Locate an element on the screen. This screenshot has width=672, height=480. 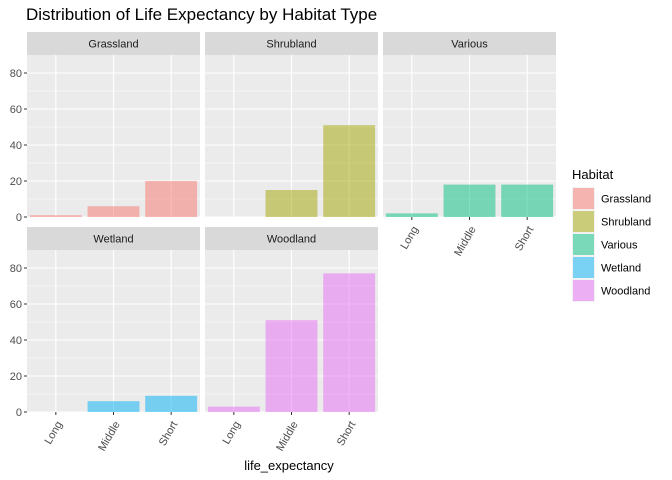
bar-woodland-short is located at coordinates (349, 342).